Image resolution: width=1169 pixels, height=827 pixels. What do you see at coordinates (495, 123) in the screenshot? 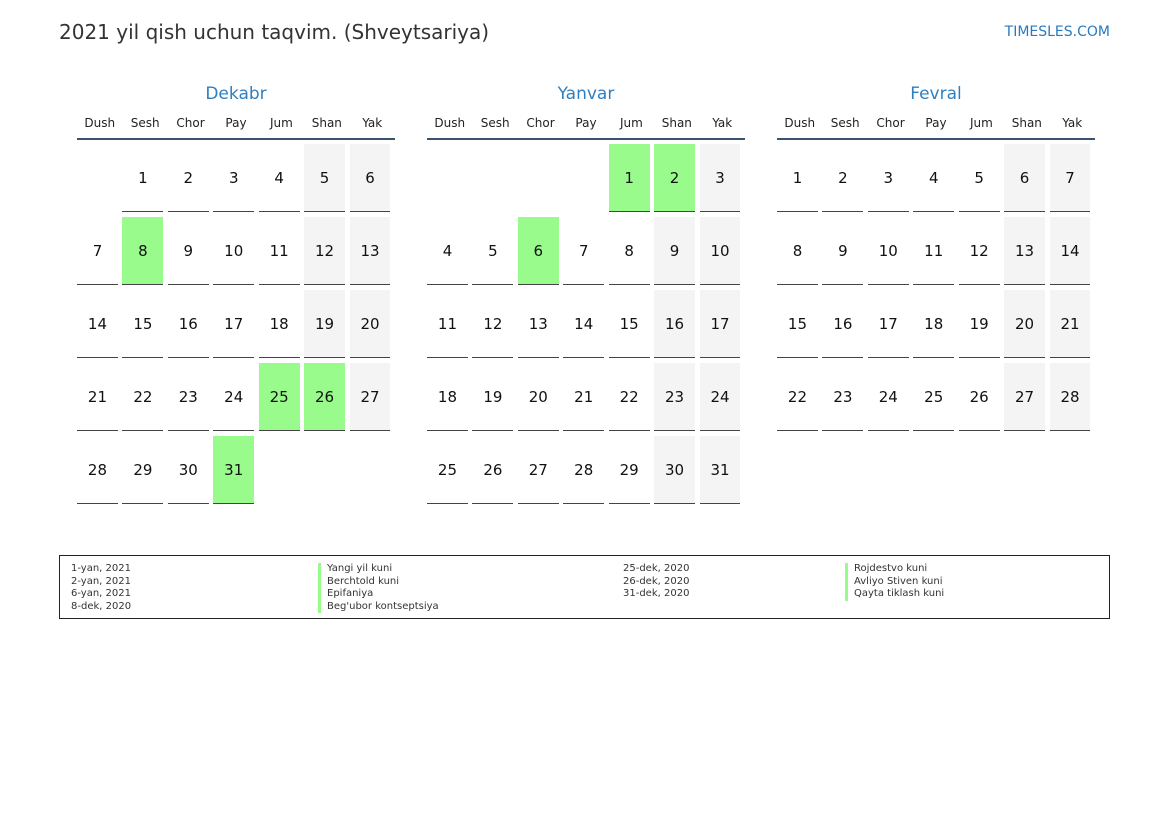
I see `weekday-label: Sesh` at bounding box center [495, 123].